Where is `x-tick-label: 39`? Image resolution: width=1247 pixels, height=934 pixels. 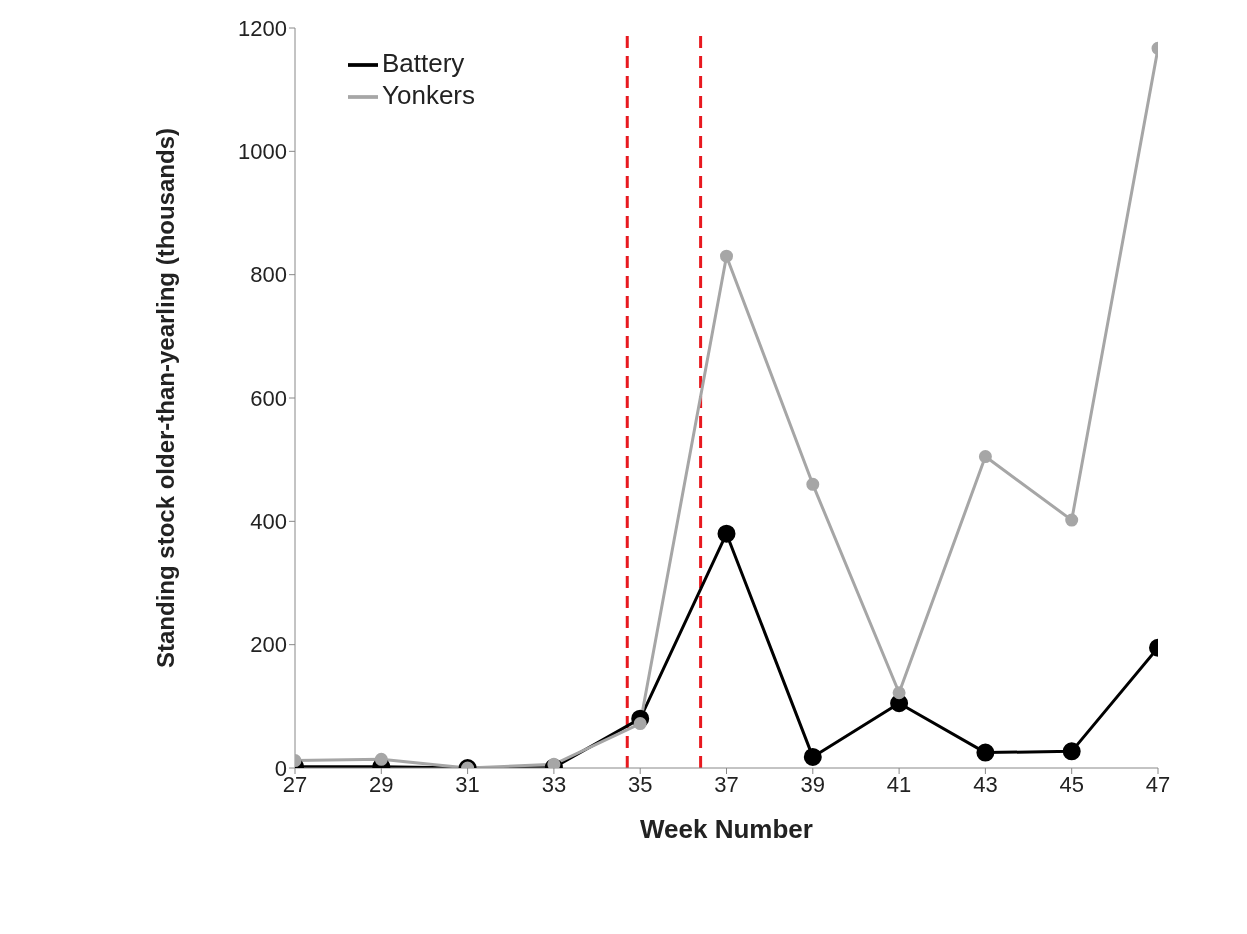
x-tick-label: 39 is located at coordinates (813, 784).